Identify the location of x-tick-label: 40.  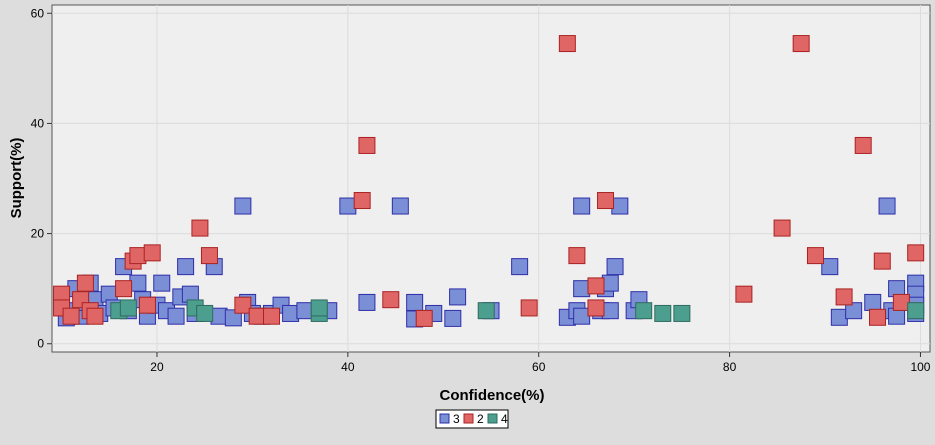
(348, 367).